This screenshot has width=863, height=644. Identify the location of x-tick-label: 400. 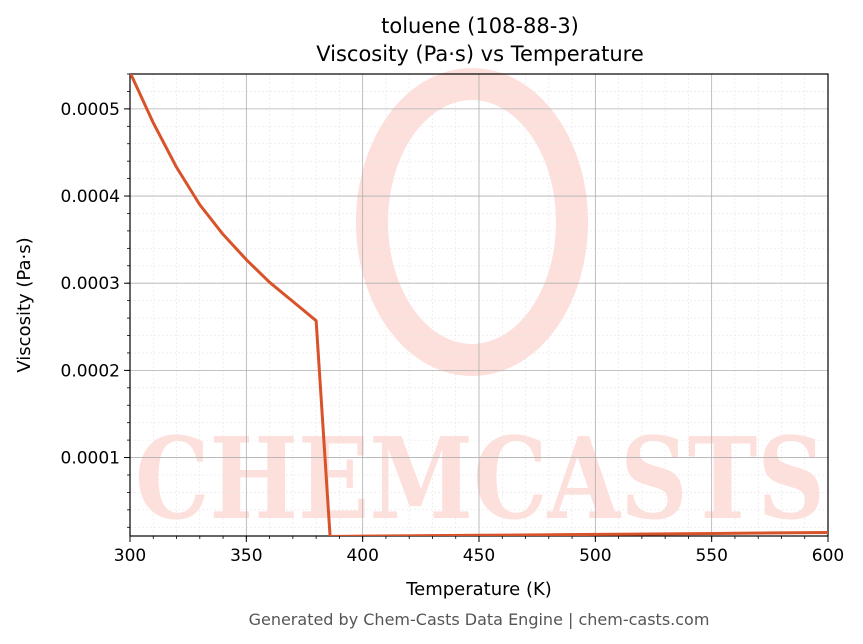
(362, 556).